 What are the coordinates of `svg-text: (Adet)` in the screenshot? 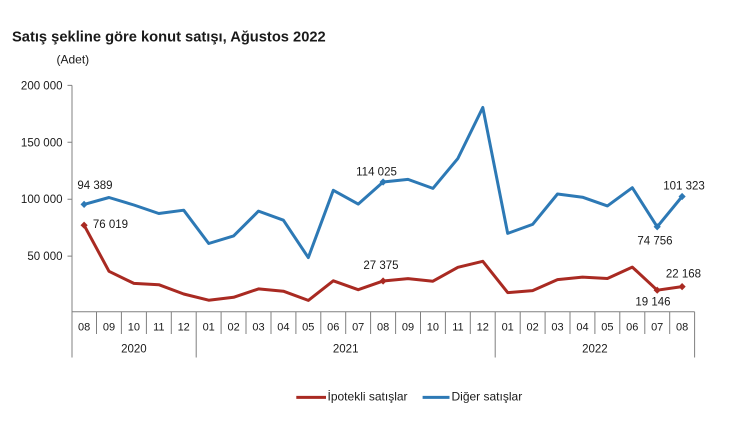 It's located at (73, 60).